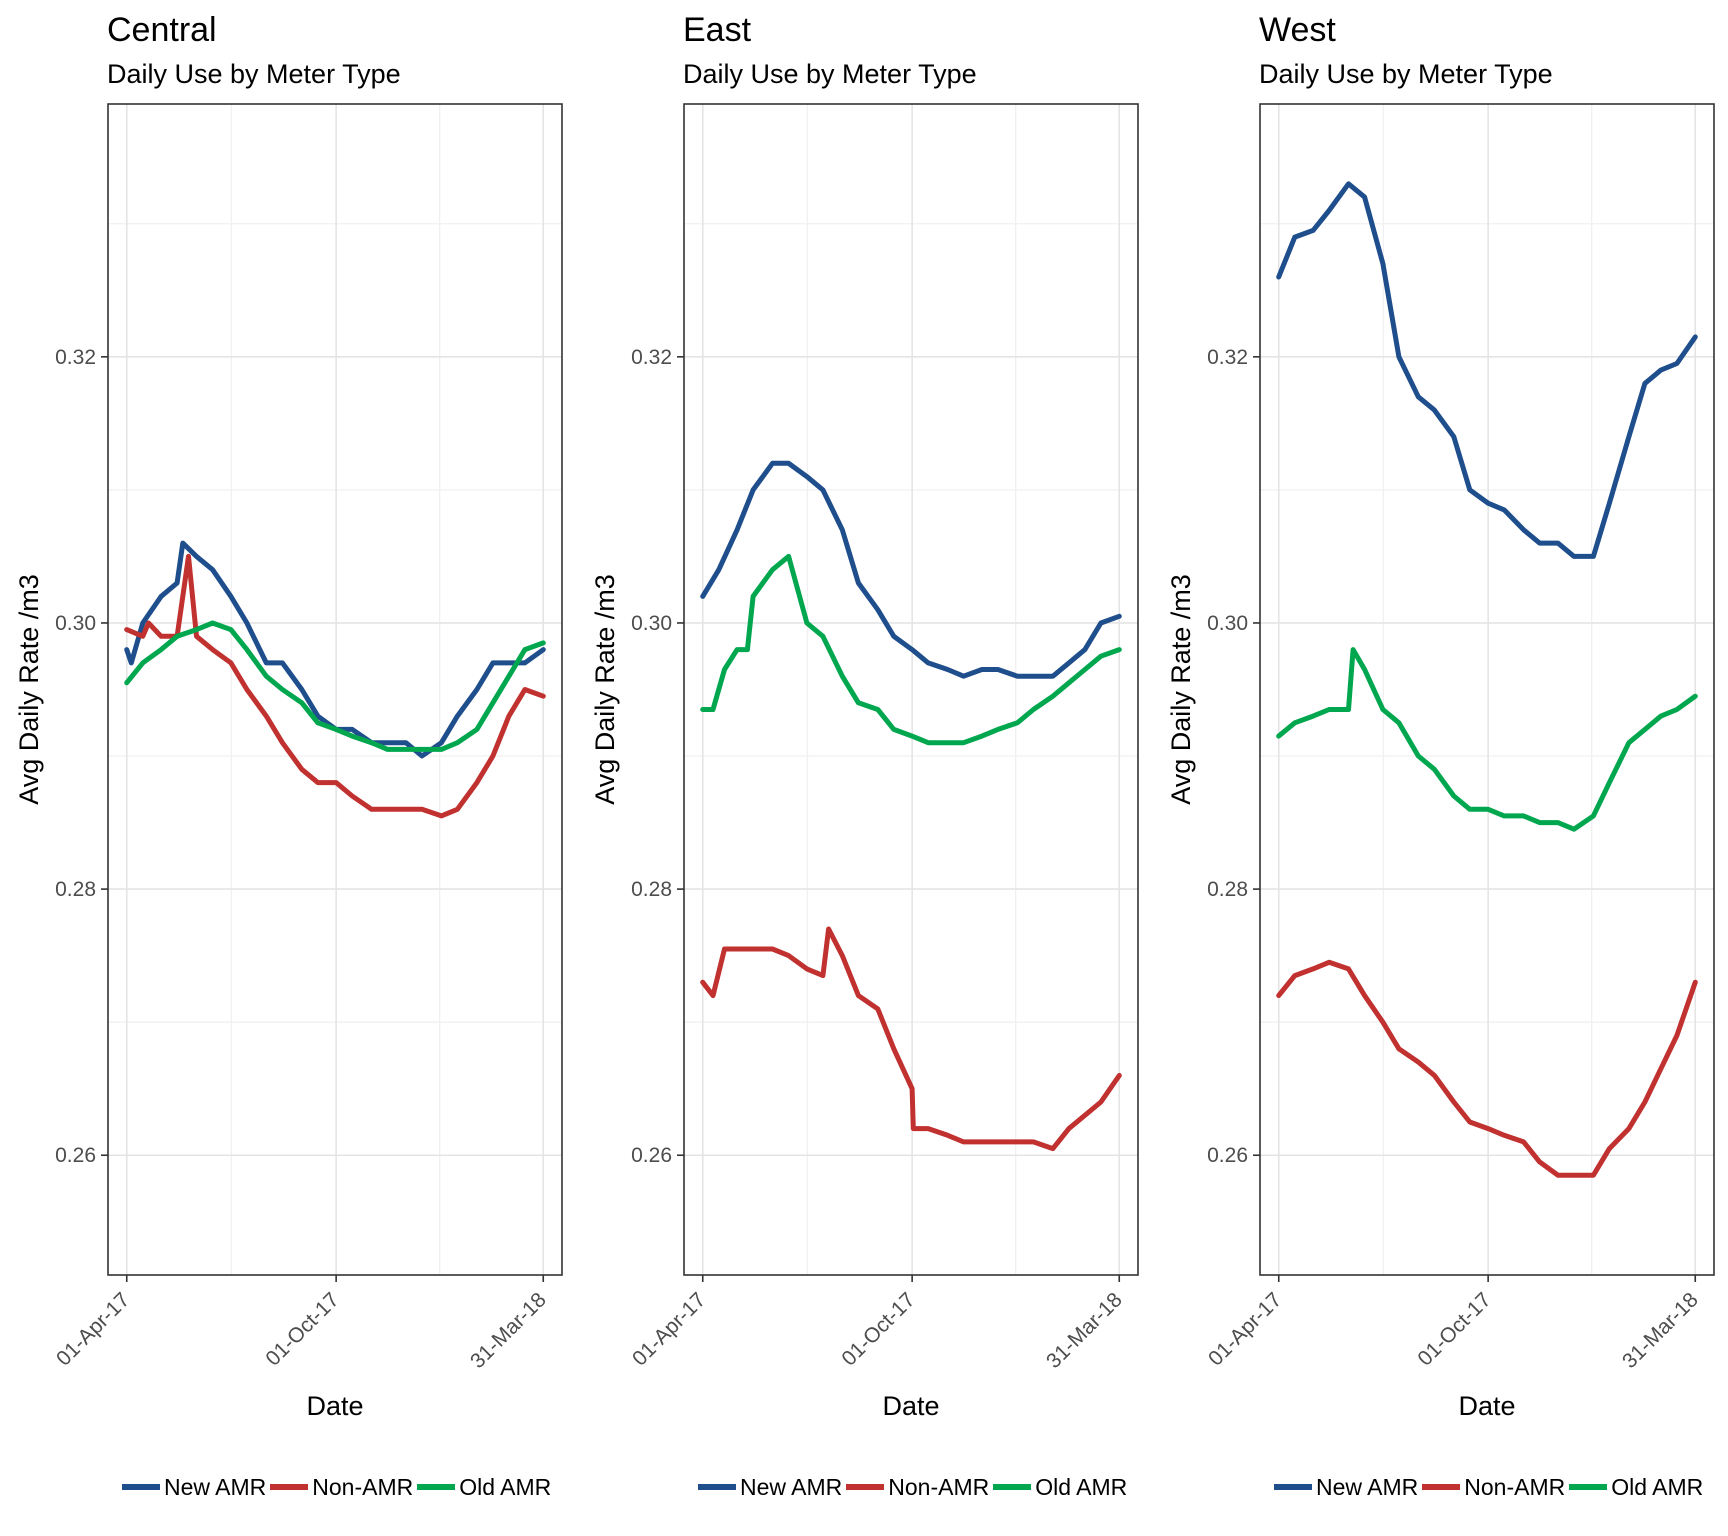 This screenshot has width=1728, height=1536. What do you see at coordinates (717, 30) in the screenshot?
I see `chart-title: East` at bounding box center [717, 30].